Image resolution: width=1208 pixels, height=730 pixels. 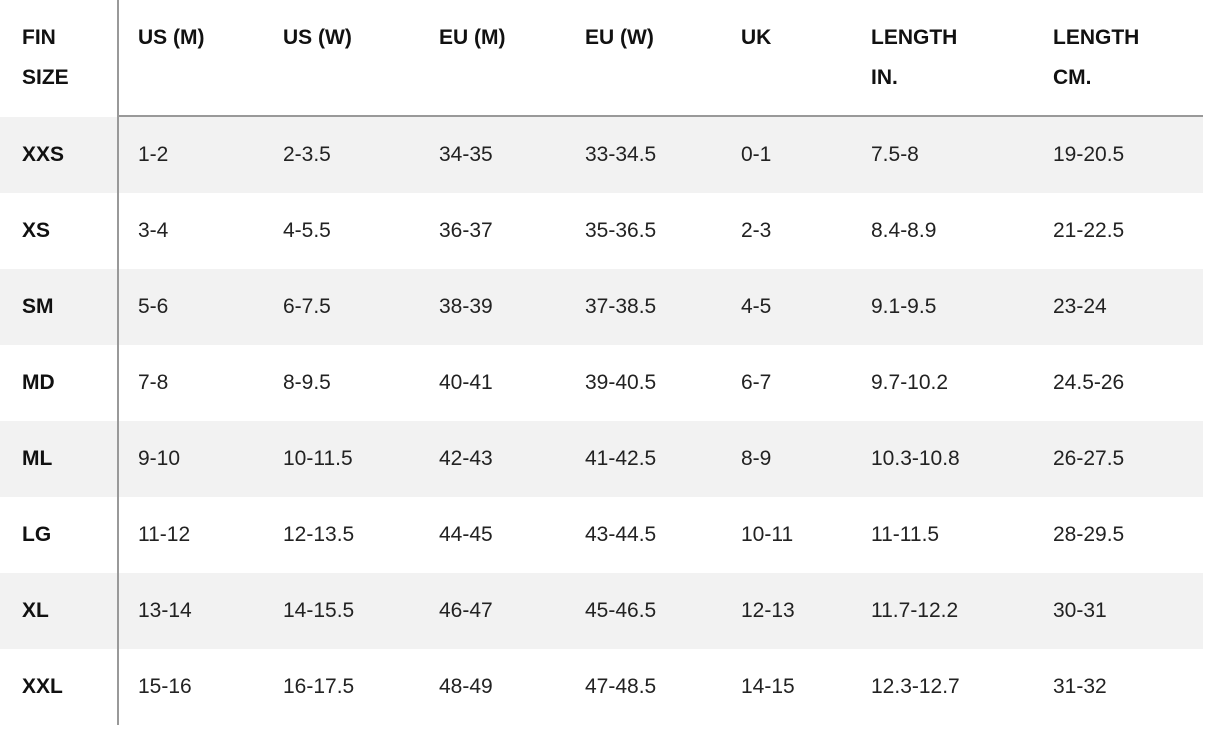 I want to click on cell: 14-15, so click(x=768, y=686).